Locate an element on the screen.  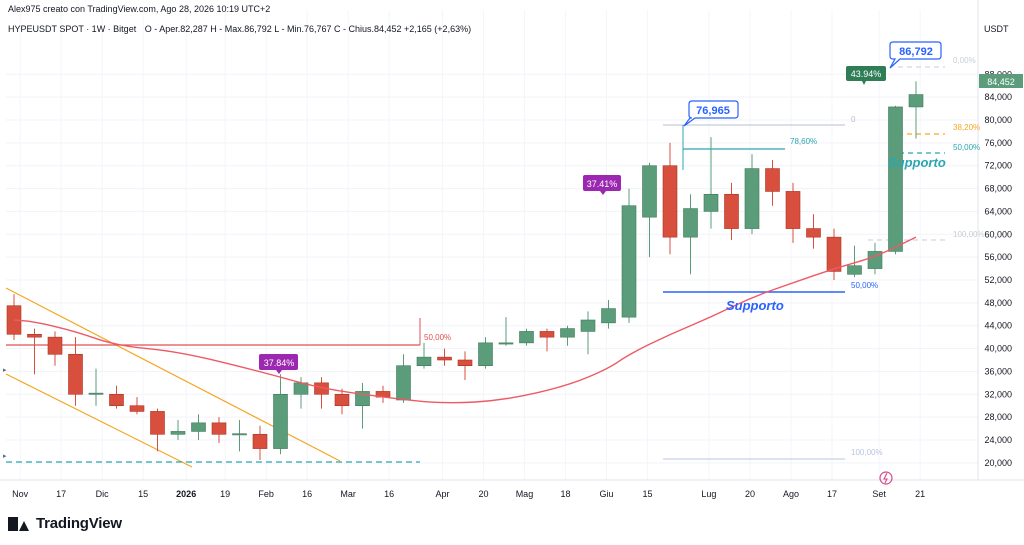
mid-peak-callout: 76,965 is located at coordinates (711, 113).